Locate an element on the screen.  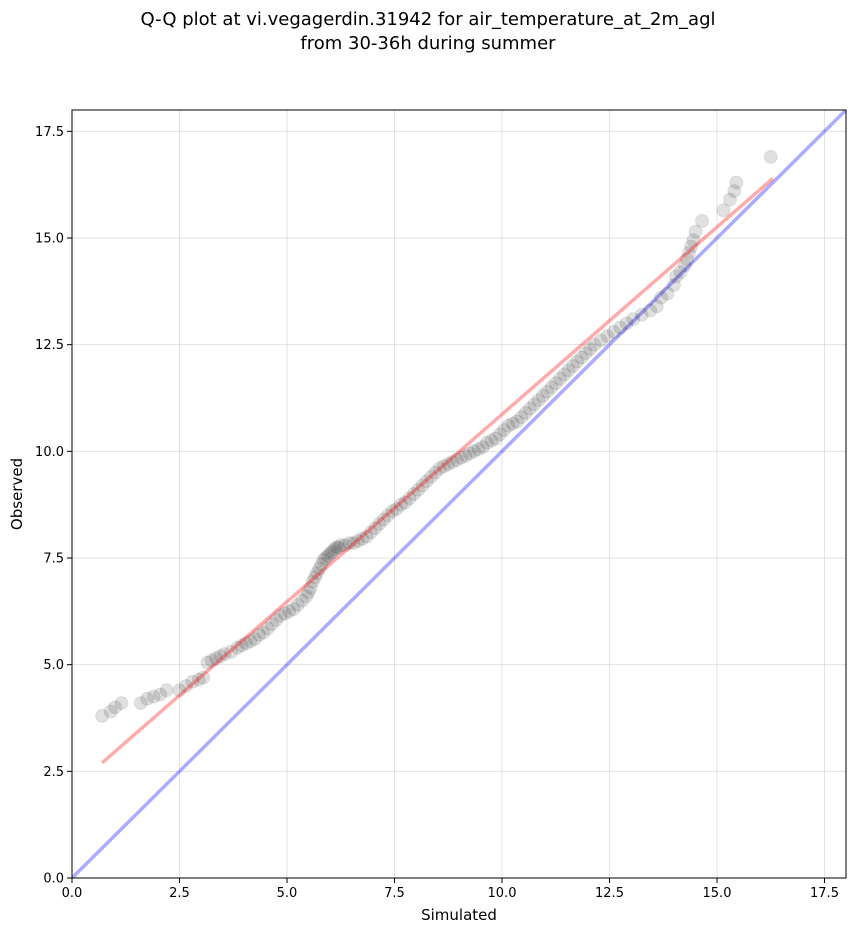
x-tick-label: 5.0 is located at coordinates (287, 893).